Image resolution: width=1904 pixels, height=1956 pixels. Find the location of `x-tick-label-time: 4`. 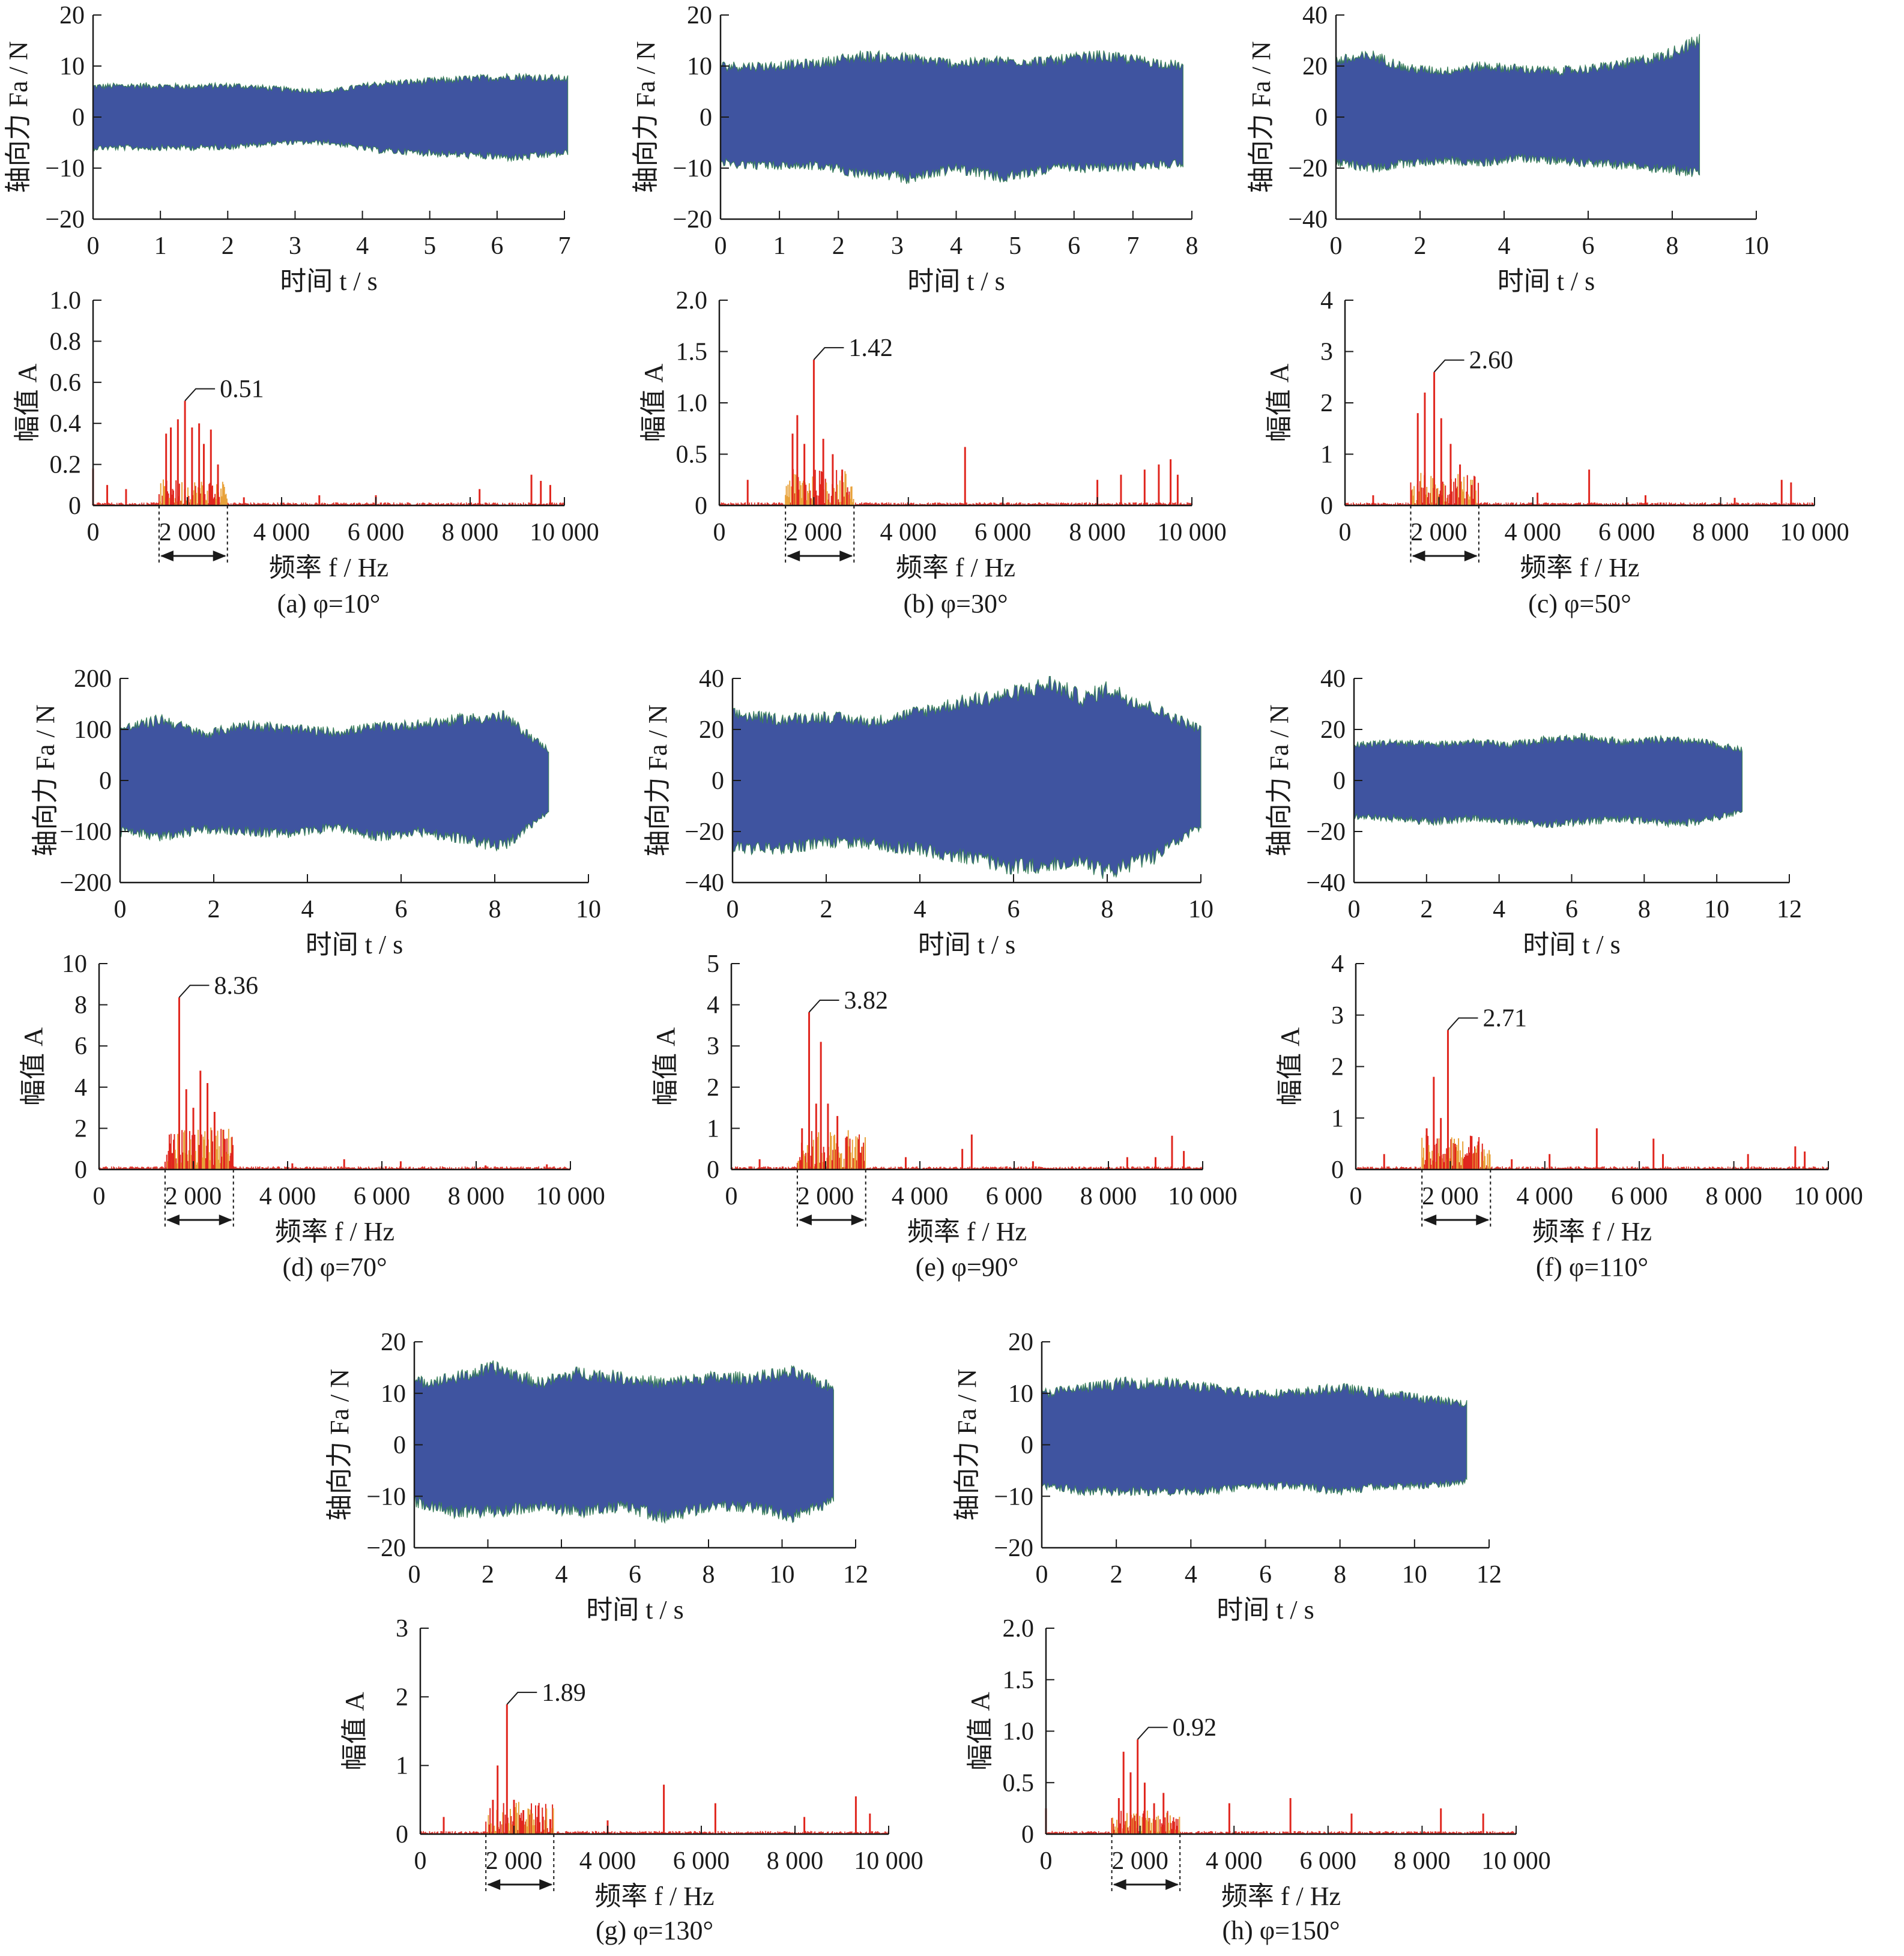

x-tick-label-time: 4 is located at coordinates (307, 909).